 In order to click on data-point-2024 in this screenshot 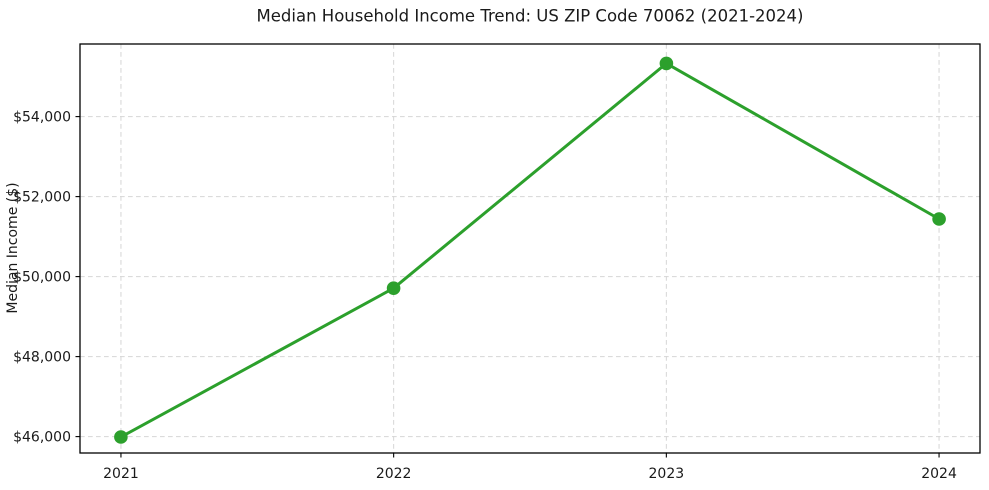, I will do `click(939, 219)`.